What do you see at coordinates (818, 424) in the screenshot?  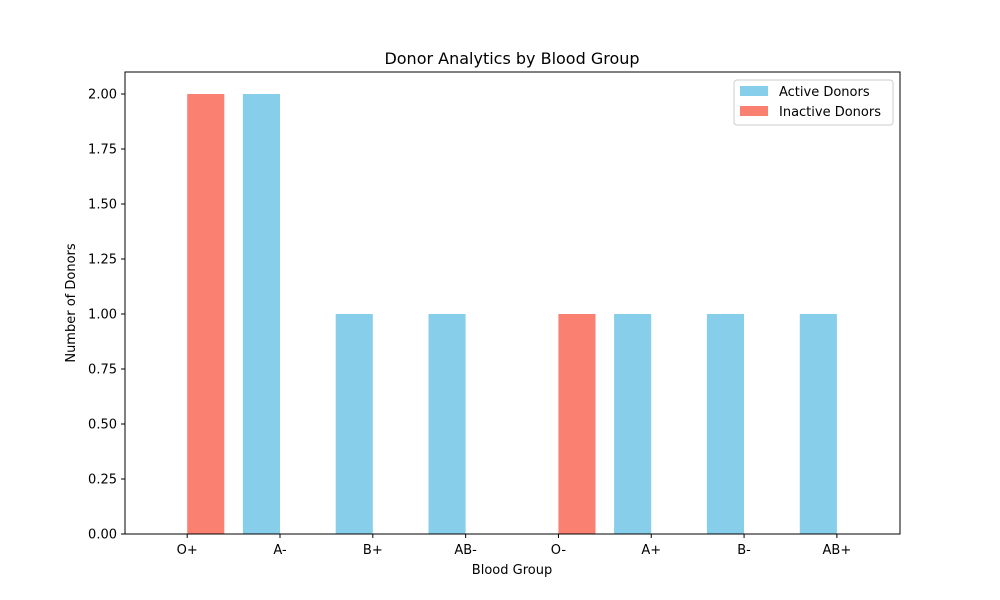 I see `bar-active-donors-AB+` at bounding box center [818, 424].